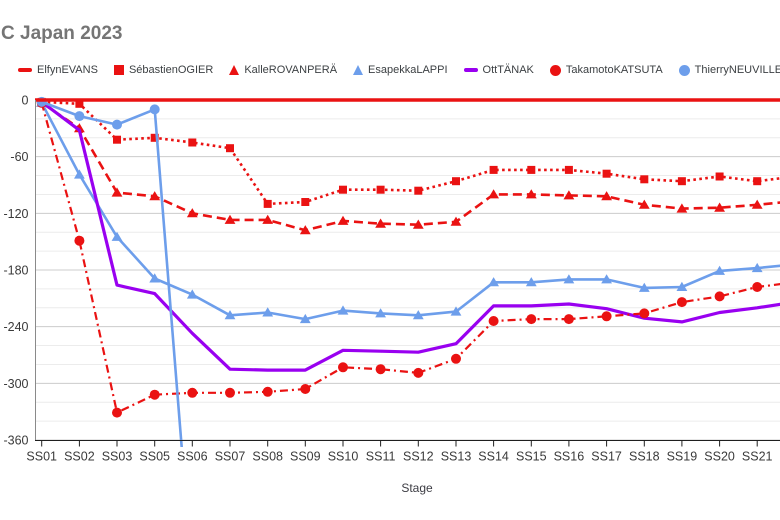  I want to click on x-axis-title: Stage, so click(417, 488).